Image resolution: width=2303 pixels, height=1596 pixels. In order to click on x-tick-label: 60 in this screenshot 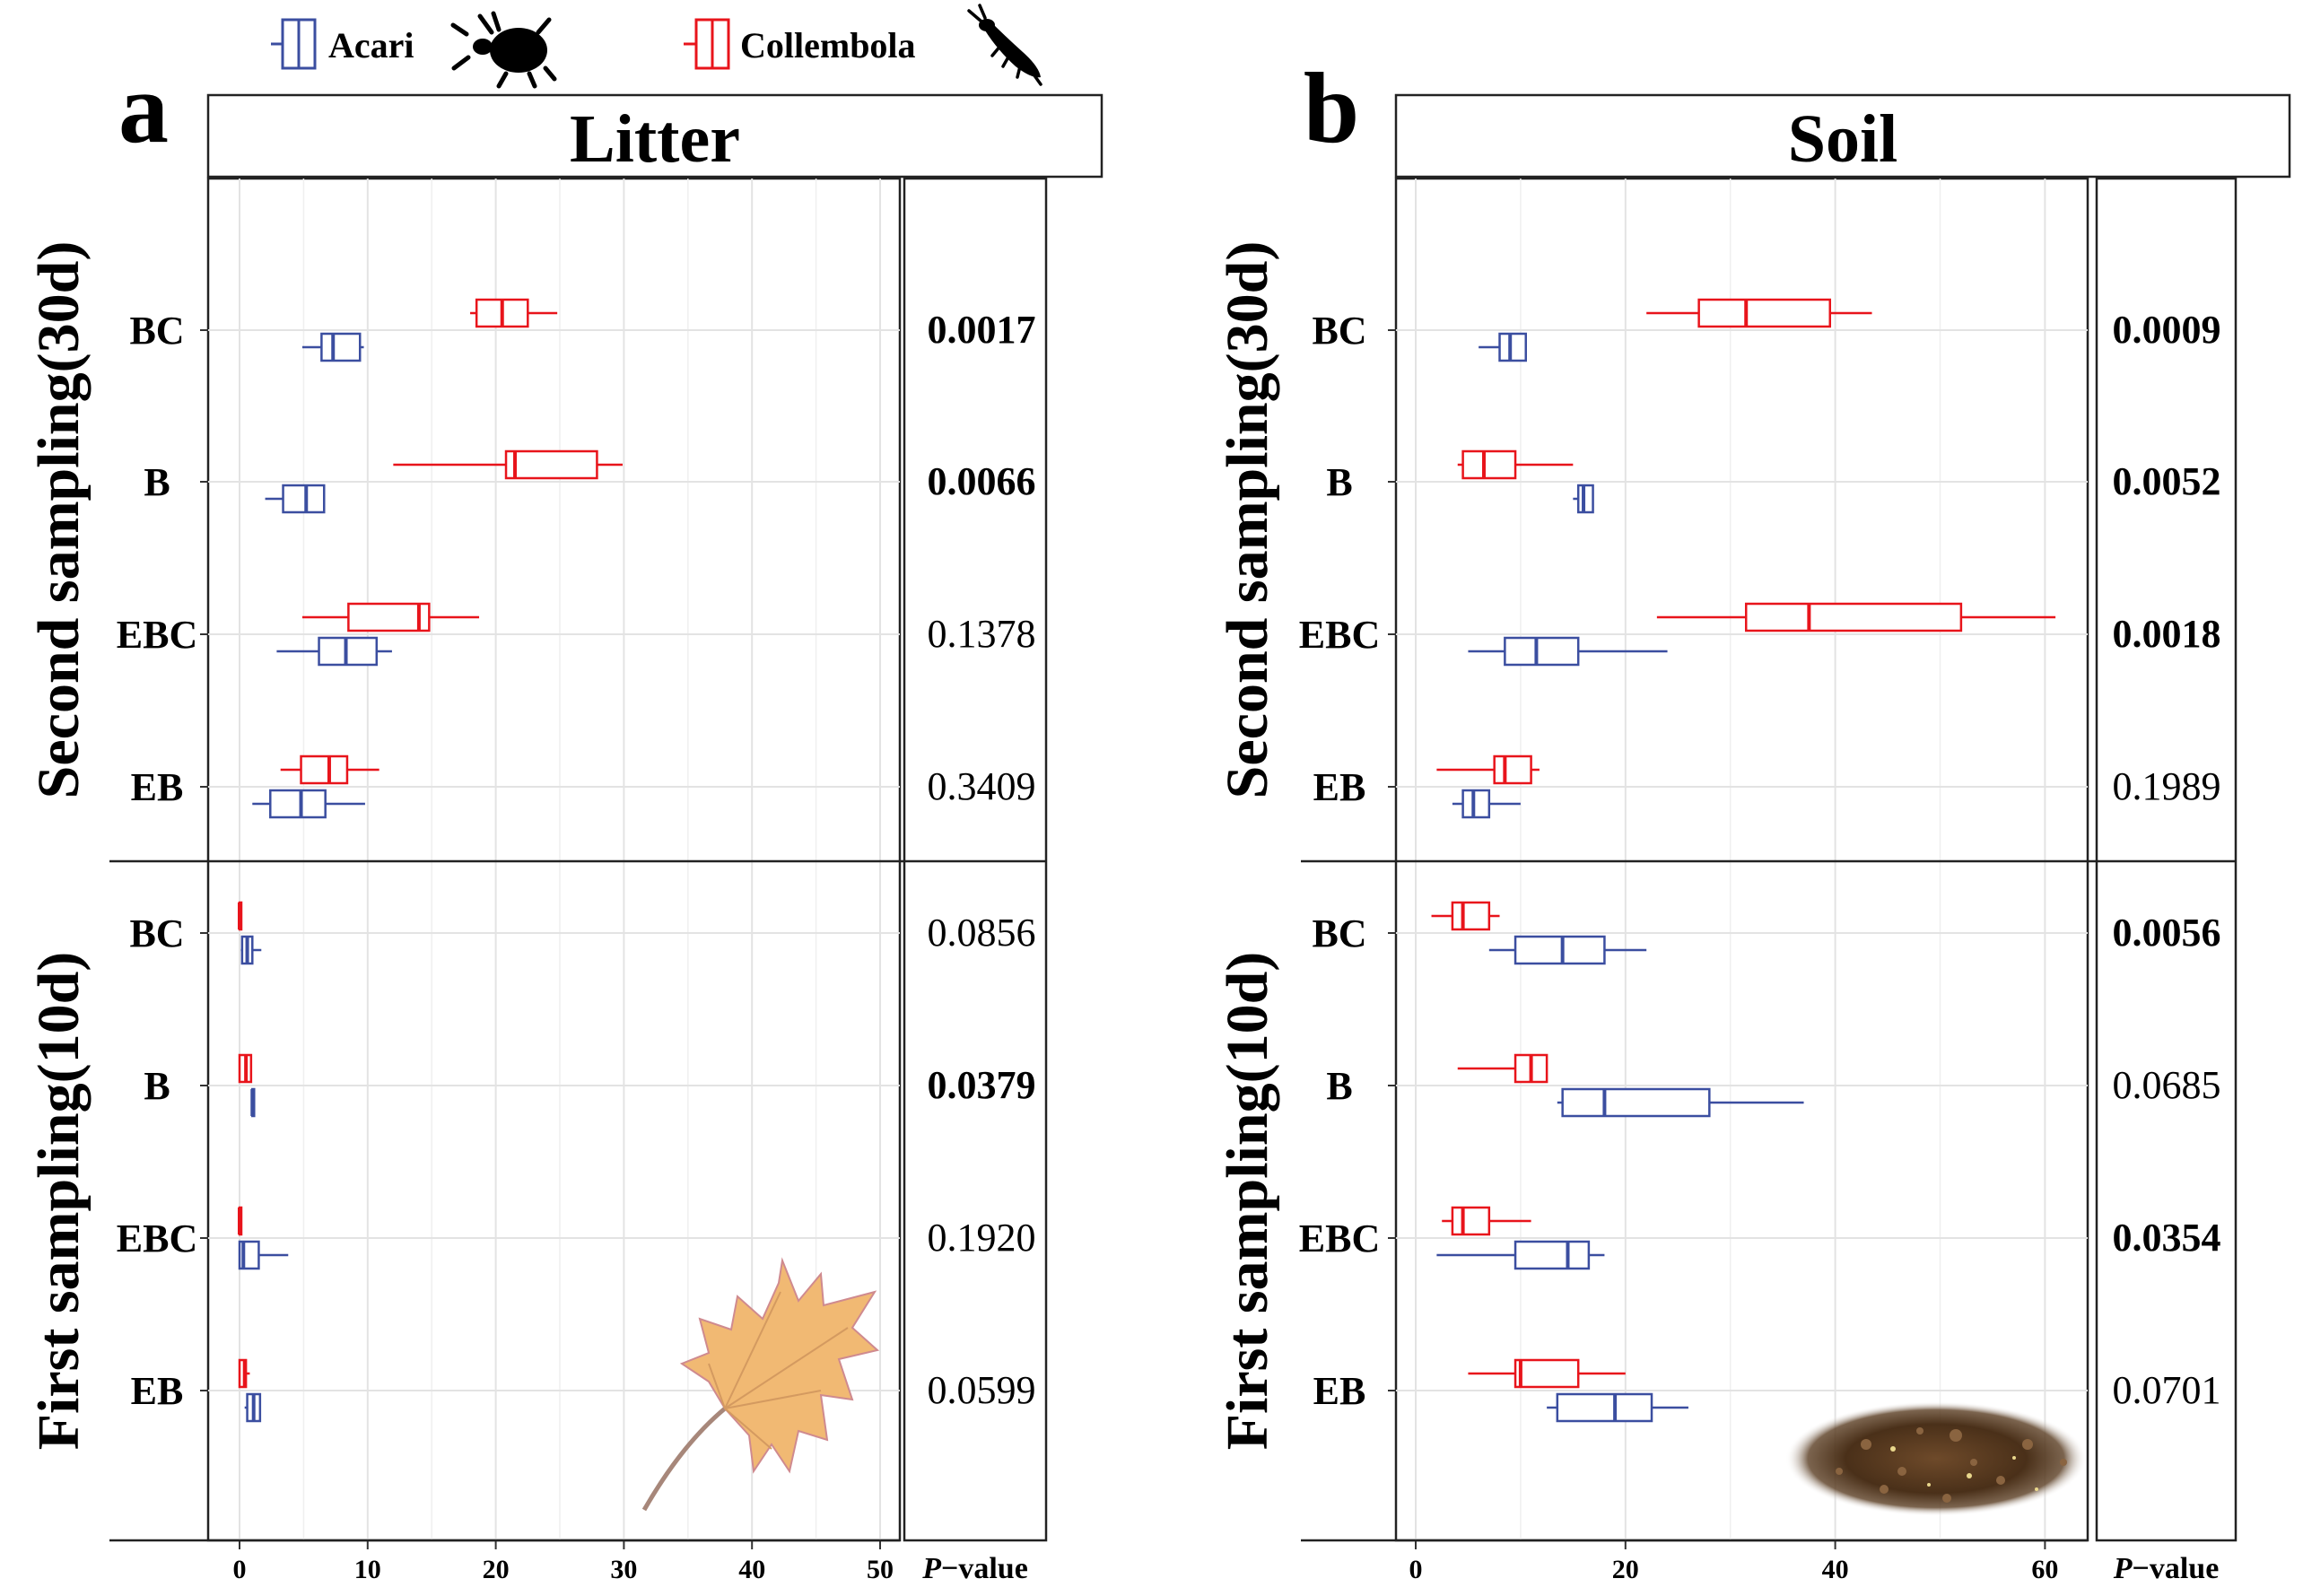, I will do `click(2044, 1569)`.